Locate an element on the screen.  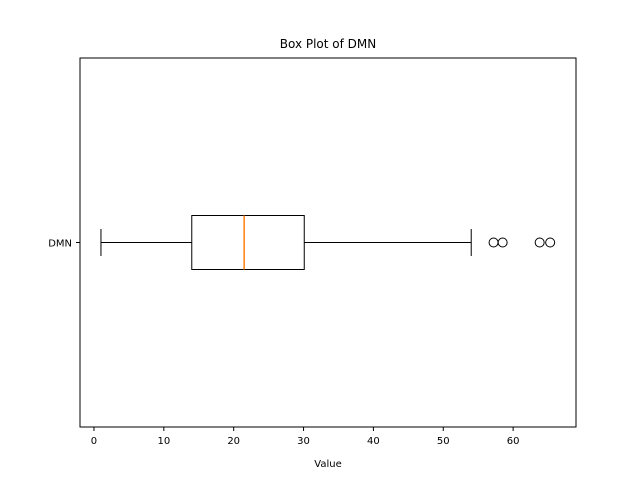
iqr-box is located at coordinates (248, 242).